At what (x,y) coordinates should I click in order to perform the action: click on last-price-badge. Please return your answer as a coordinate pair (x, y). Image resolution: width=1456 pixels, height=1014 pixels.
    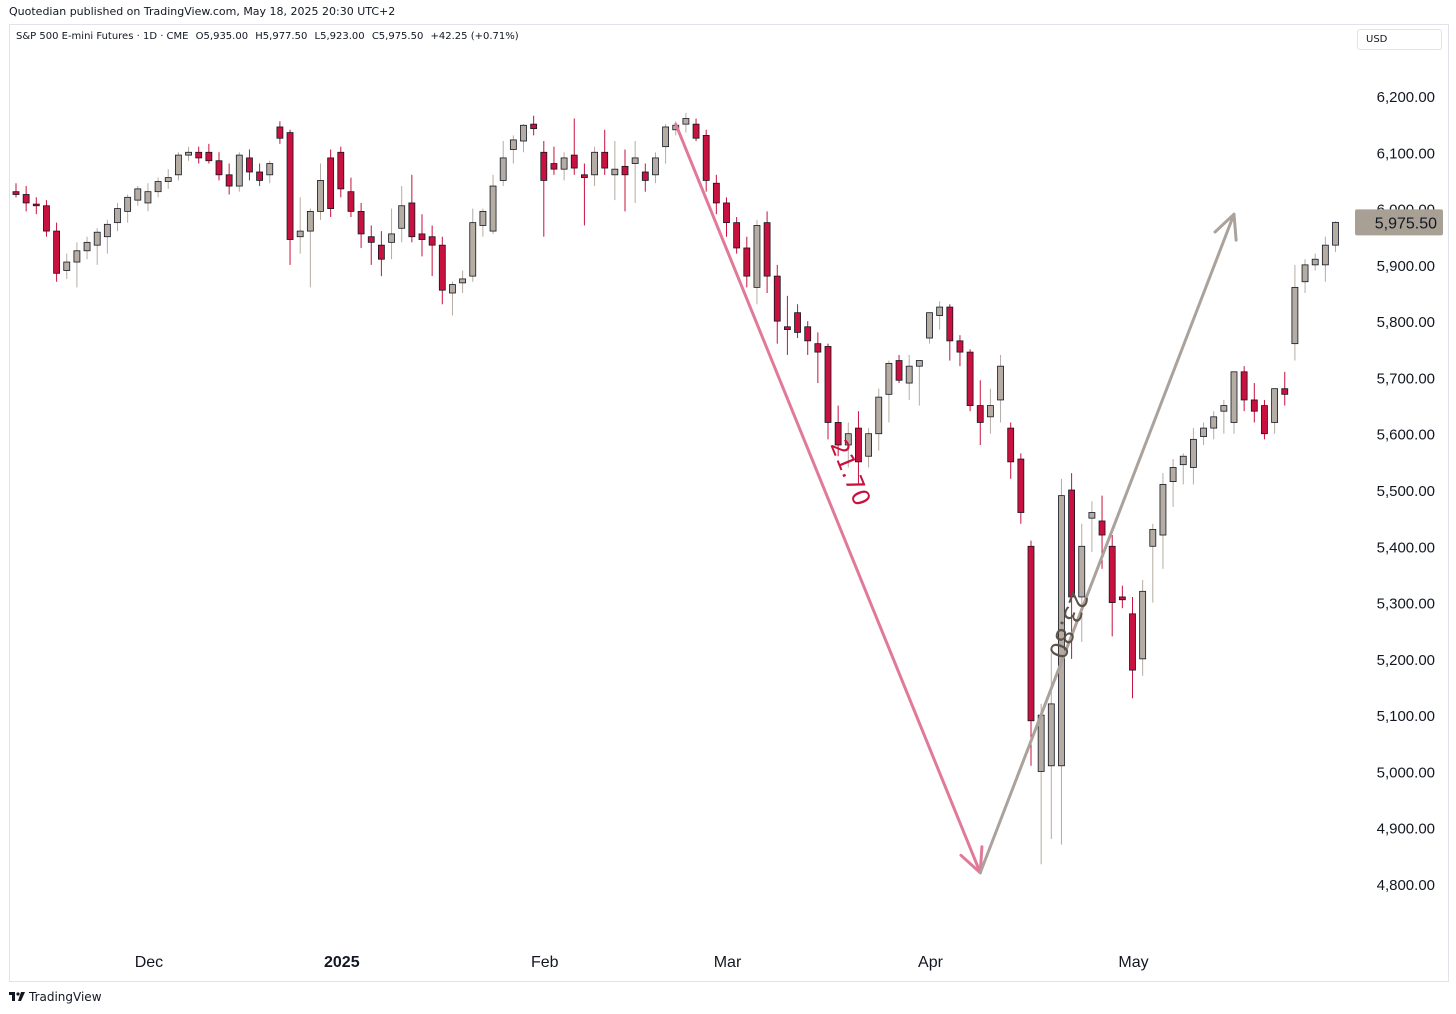
    Looking at the image, I should click on (1399, 222).